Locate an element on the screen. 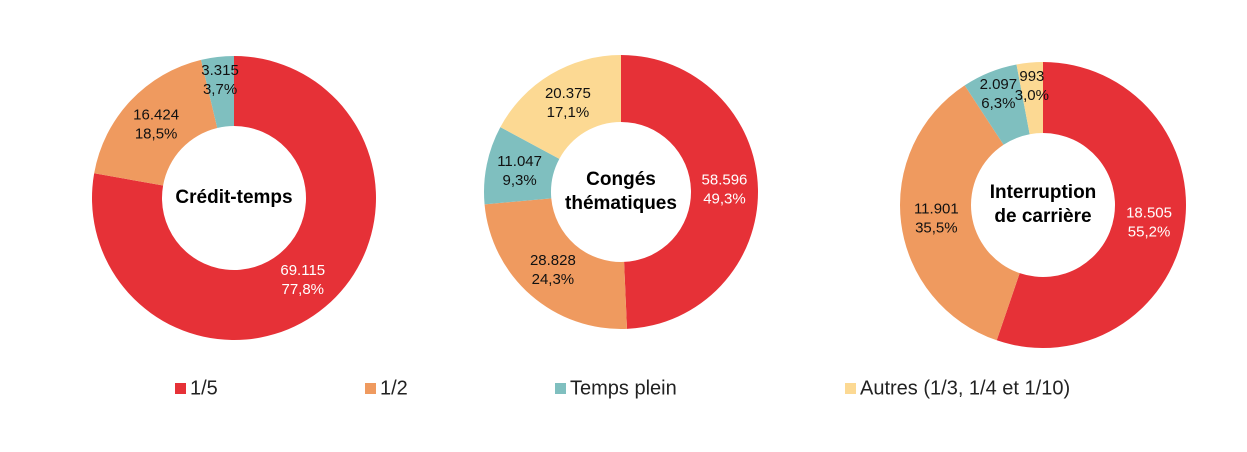 This screenshot has height=452, width=1247. value-label: 3.315 is located at coordinates (220, 70).